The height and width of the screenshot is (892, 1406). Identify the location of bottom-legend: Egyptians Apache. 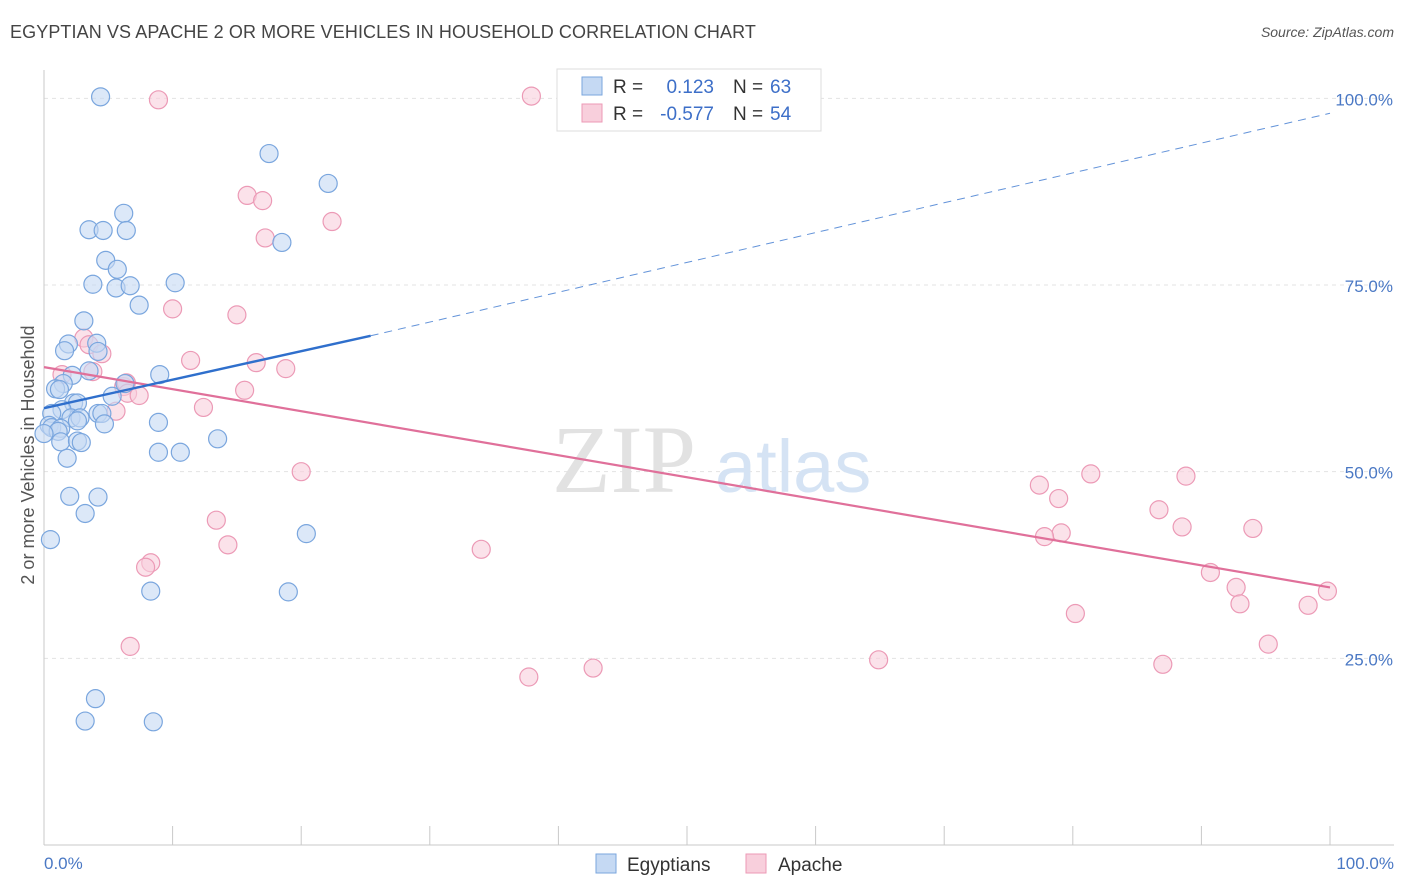
(718, 864).